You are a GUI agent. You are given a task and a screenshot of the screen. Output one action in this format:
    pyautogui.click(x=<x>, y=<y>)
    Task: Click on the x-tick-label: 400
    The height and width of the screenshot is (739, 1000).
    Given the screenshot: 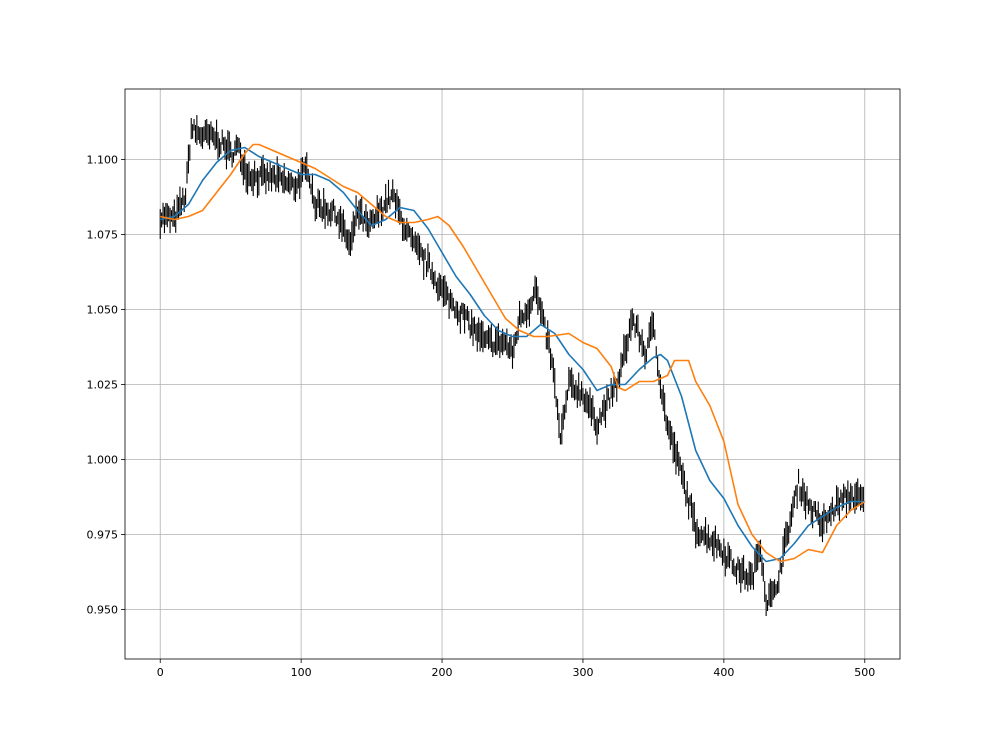 What is the action you would take?
    pyautogui.click(x=723, y=672)
    